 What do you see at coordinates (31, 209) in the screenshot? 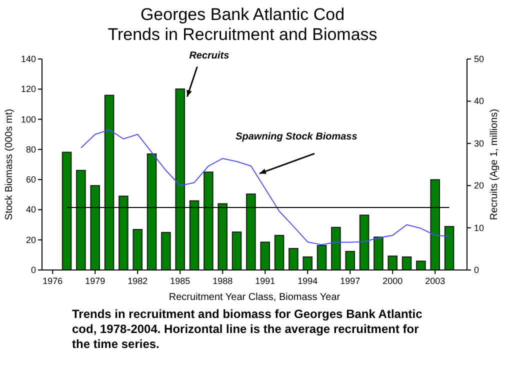
I see `y-tick-label: 40` at bounding box center [31, 209].